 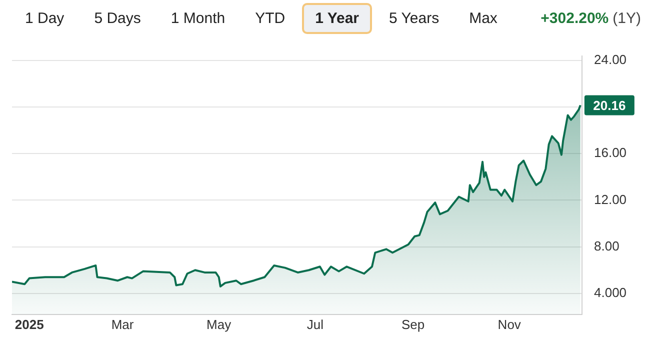 I want to click on x-tick-label: Jul, so click(x=315, y=324).